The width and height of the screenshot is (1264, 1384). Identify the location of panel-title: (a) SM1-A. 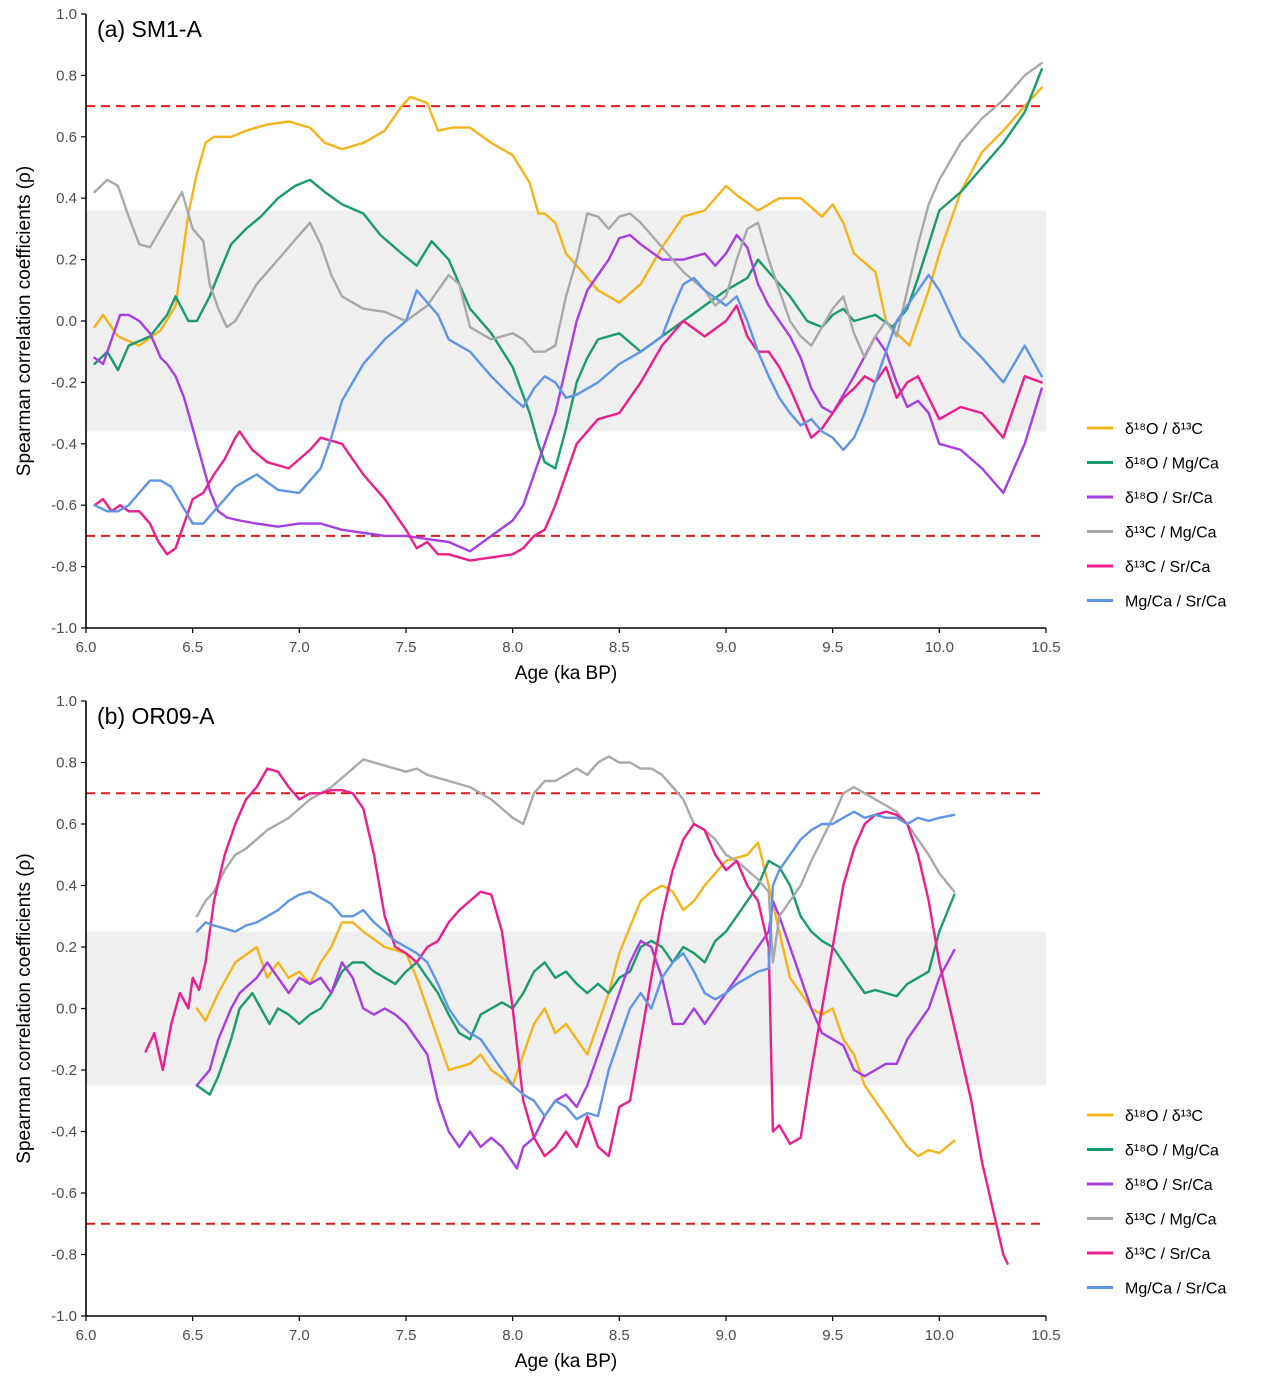
(149, 29).